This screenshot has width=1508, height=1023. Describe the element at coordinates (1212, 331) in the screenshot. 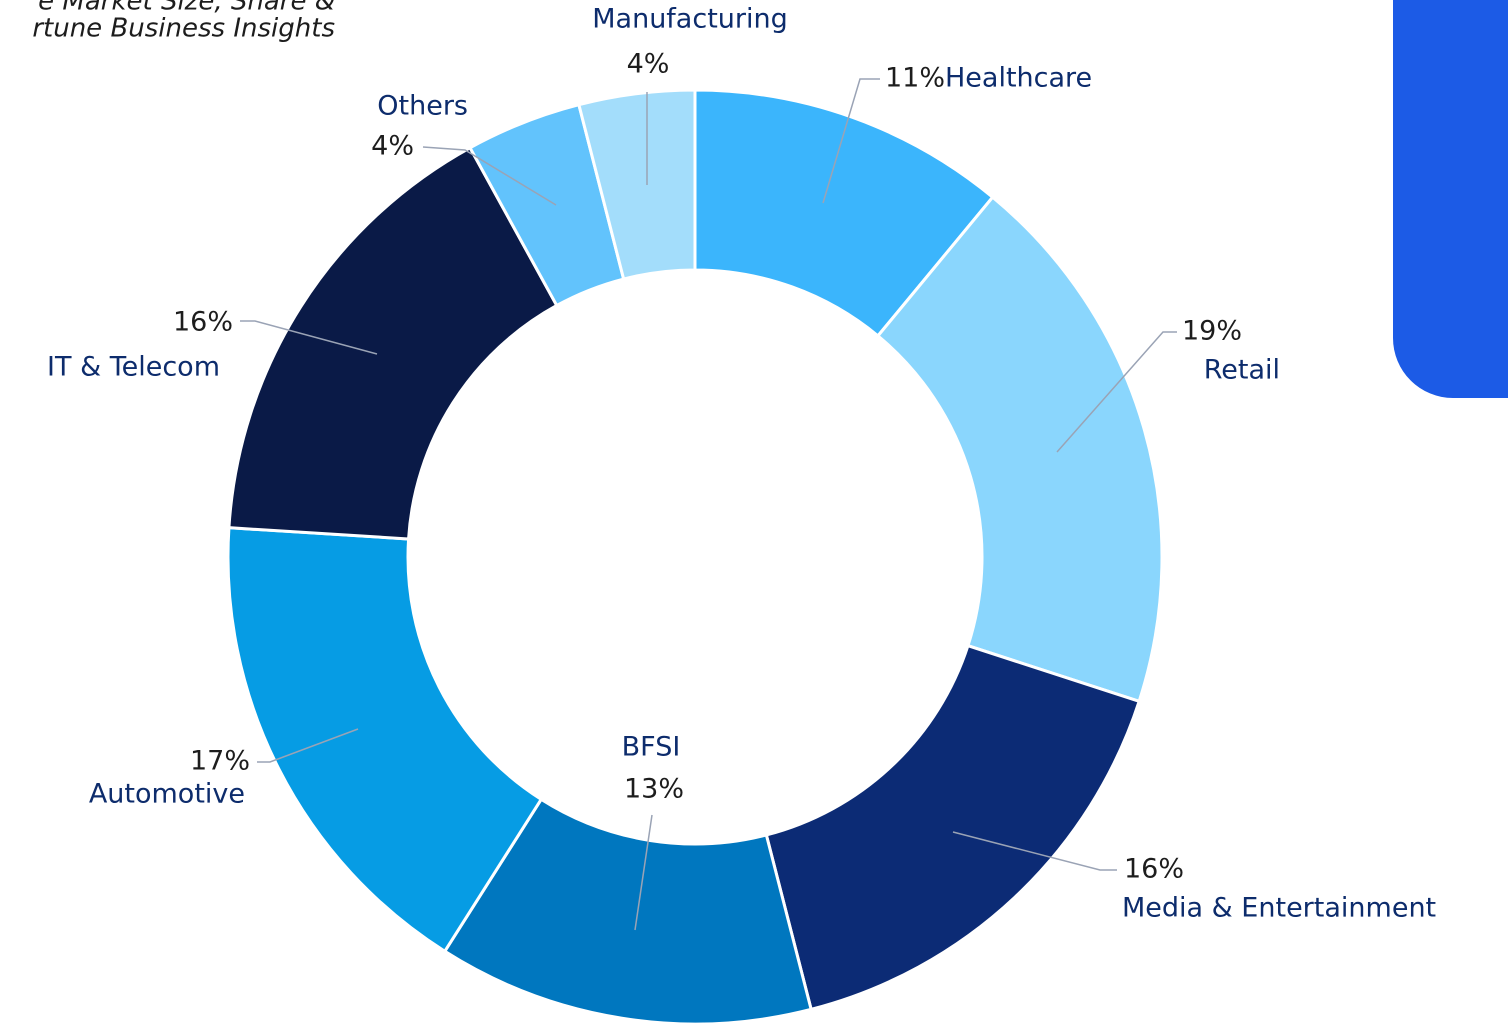

I see `slice-value-label: 19%` at that location.